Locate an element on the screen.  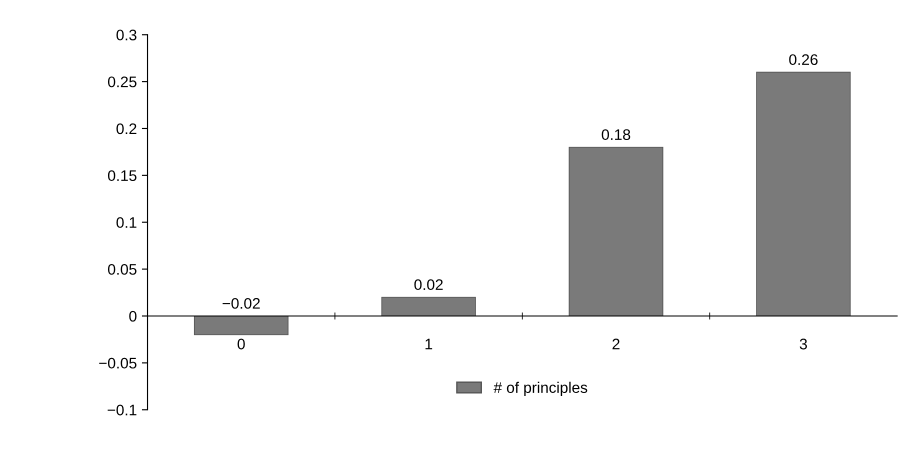
y-tick-label: −0.05 is located at coordinates (117, 363).